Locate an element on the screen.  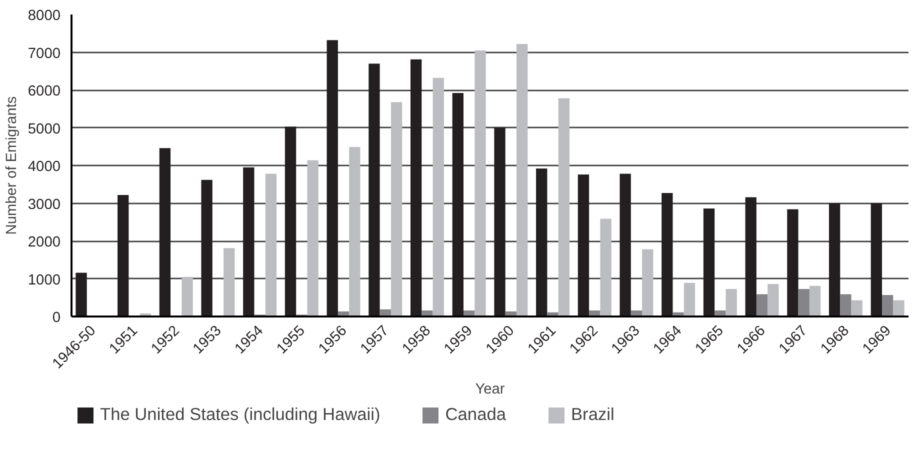
y-axis-title: Number of Emigrants is located at coordinates (12, 165).